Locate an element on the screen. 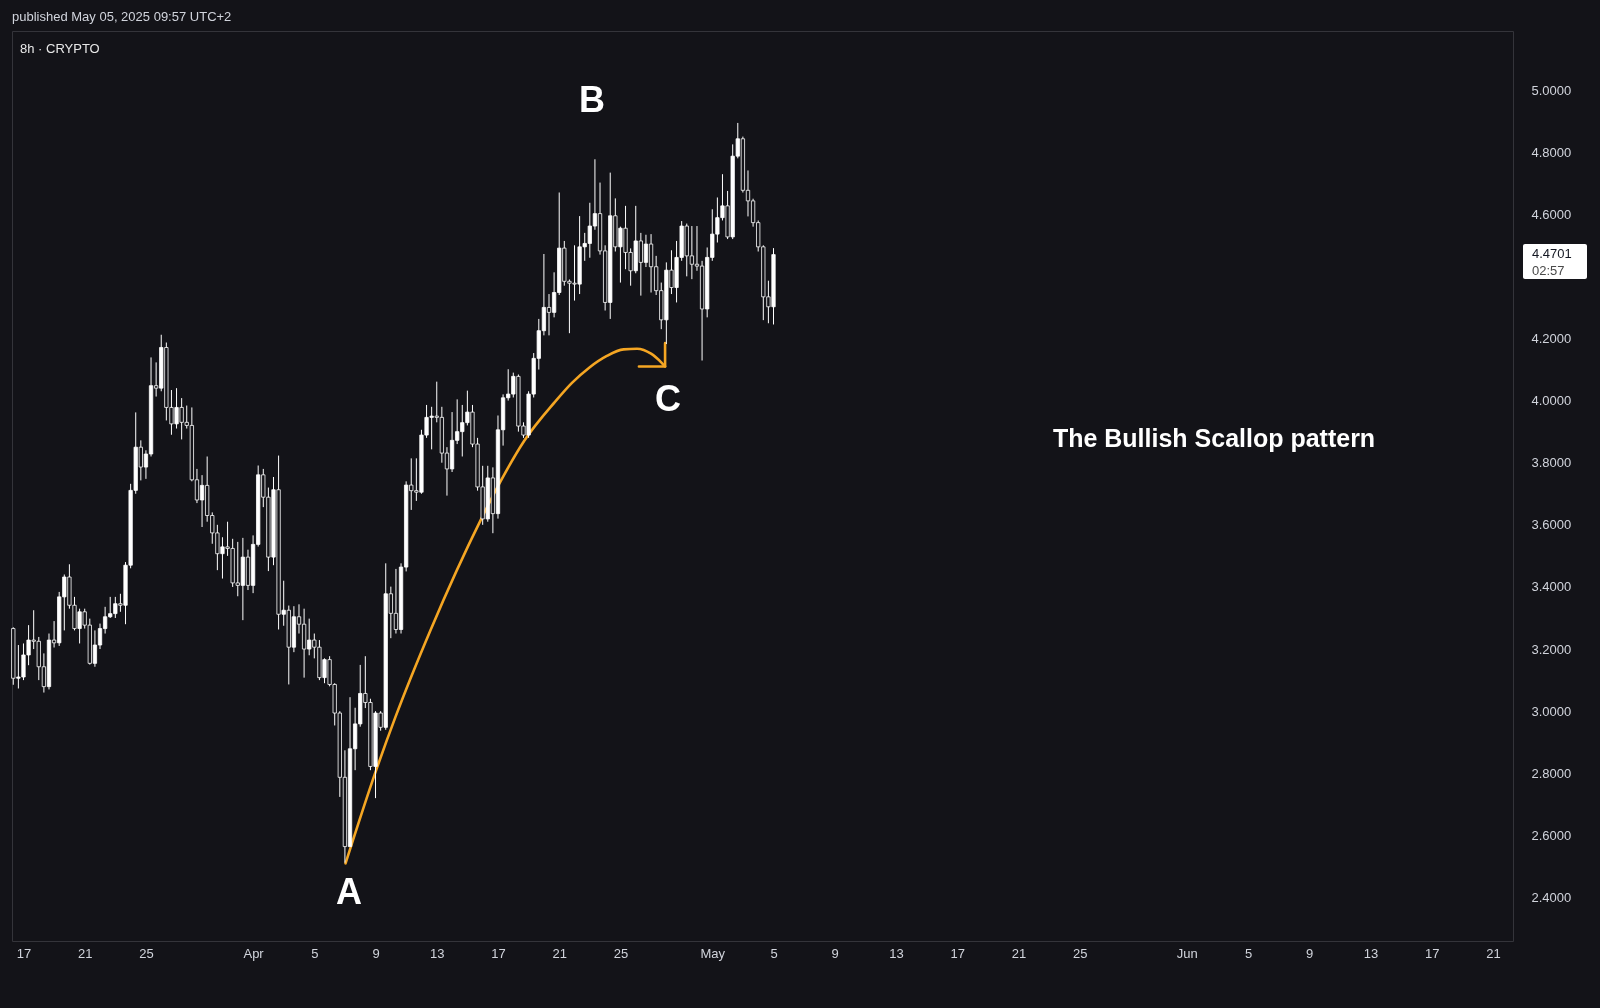 The width and height of the screenshot is (1600, 1008). y-tick-label: 2.8000 is located at coordinates (1551, 773).